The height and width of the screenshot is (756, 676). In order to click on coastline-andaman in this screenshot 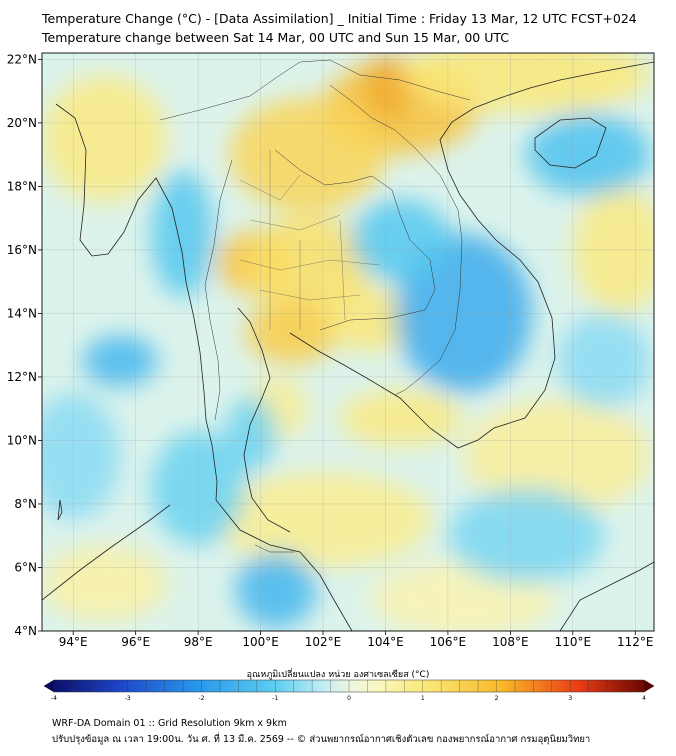, I will do `click(60, 510)`.